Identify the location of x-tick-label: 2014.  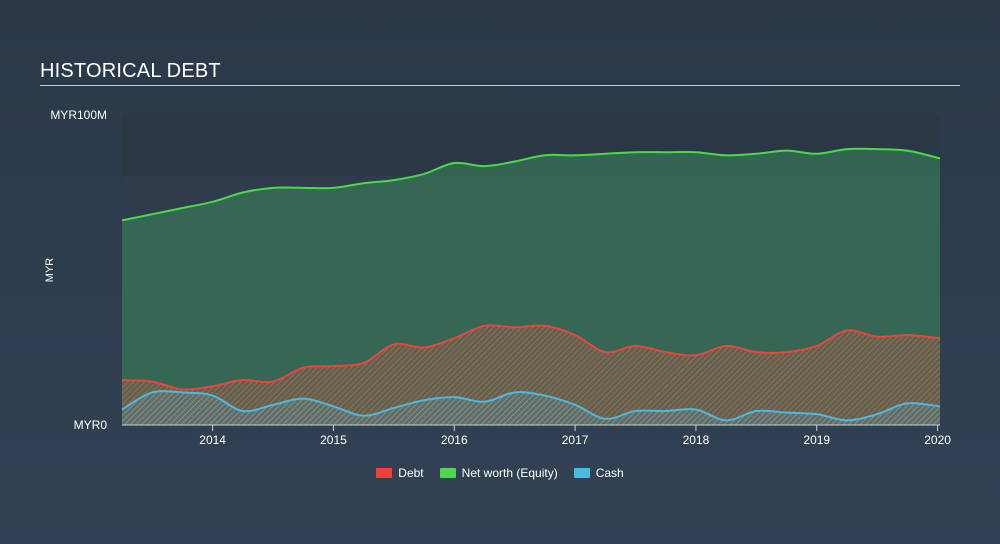
(212, 440).